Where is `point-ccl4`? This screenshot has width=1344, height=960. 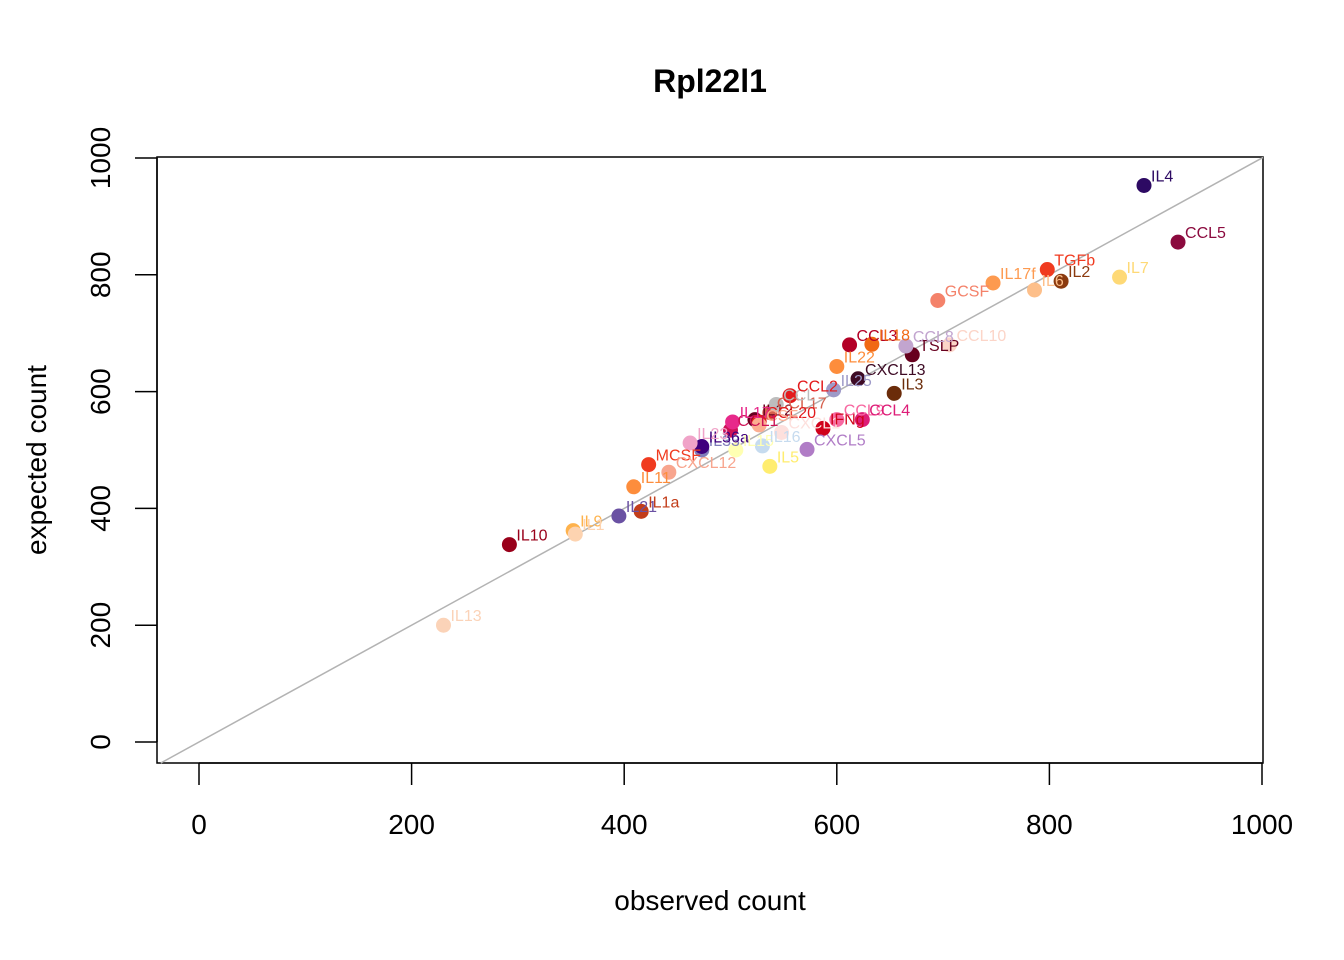
point-ccl4 is located at coordinates (862, 420).